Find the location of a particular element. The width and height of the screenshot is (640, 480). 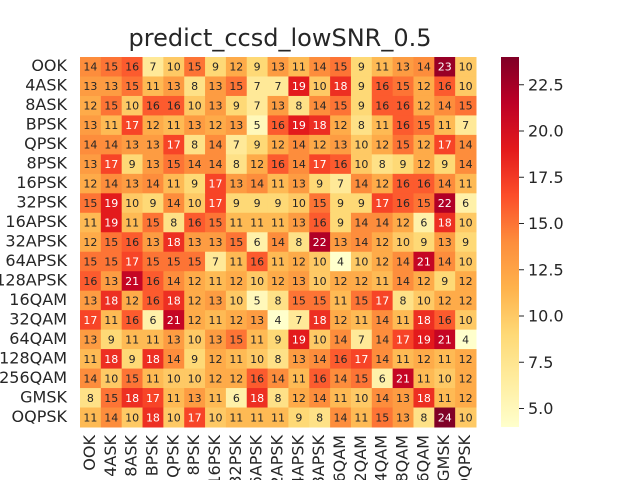

cell-label: 7 is located at coordinates (361, 339).